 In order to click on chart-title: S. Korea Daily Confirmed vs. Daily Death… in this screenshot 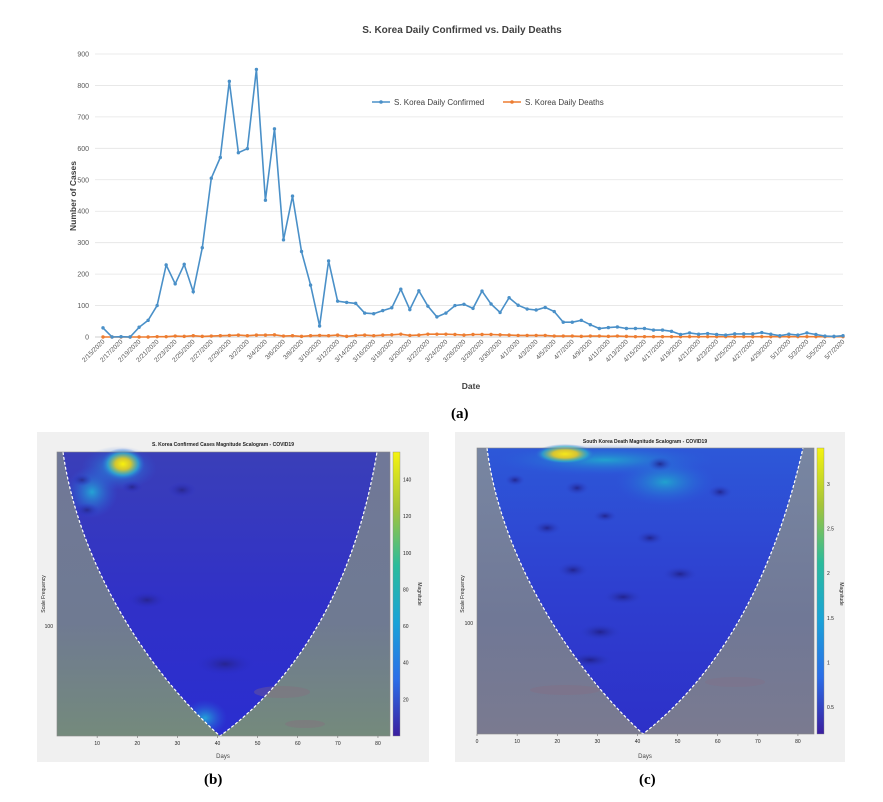, I will do `click(462, 30)`.